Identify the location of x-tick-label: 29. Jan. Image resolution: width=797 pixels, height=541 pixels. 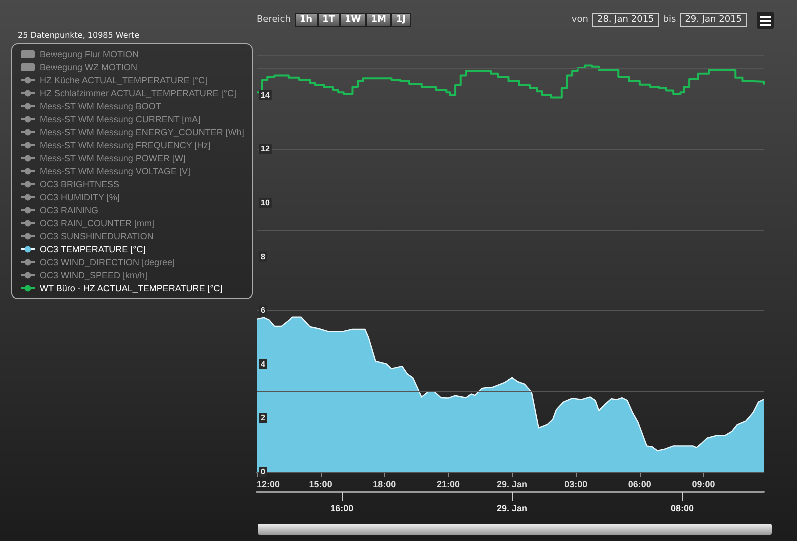
(512, 485).